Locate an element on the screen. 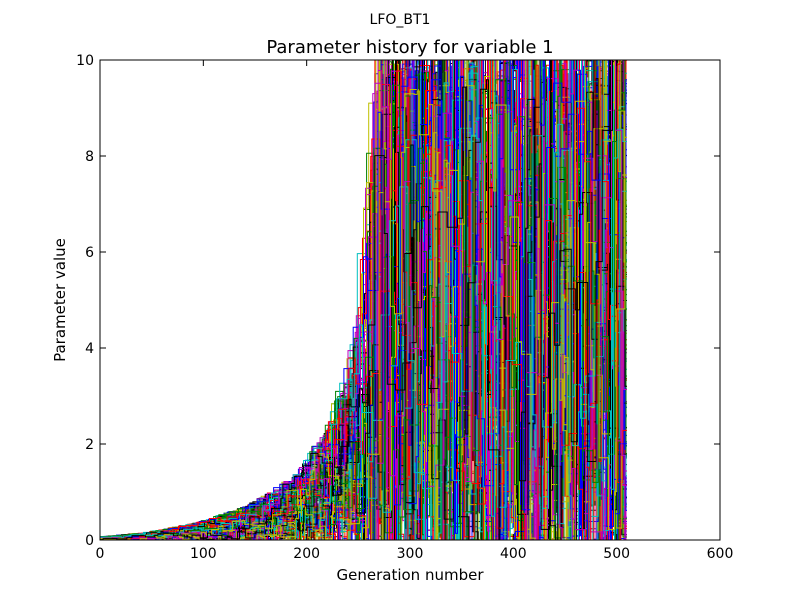 The height and width of the screenshot is (600, 800). x-tick-label: 100 is located at coordinates (203, 554).